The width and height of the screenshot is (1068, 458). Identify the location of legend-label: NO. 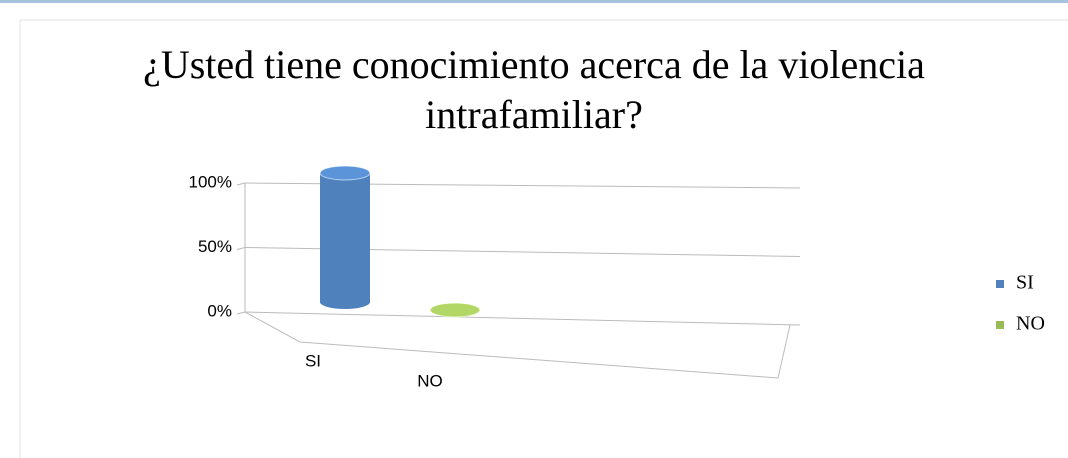
(1030, 324).